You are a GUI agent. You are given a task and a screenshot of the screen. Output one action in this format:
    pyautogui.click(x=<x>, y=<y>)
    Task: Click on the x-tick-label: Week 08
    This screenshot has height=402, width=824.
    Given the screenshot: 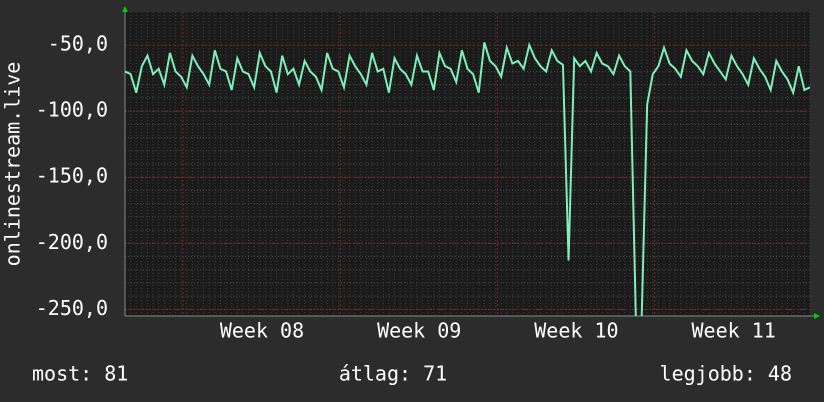 What is the action you would take?
    pyautogui.click(x=262, y=331)
    